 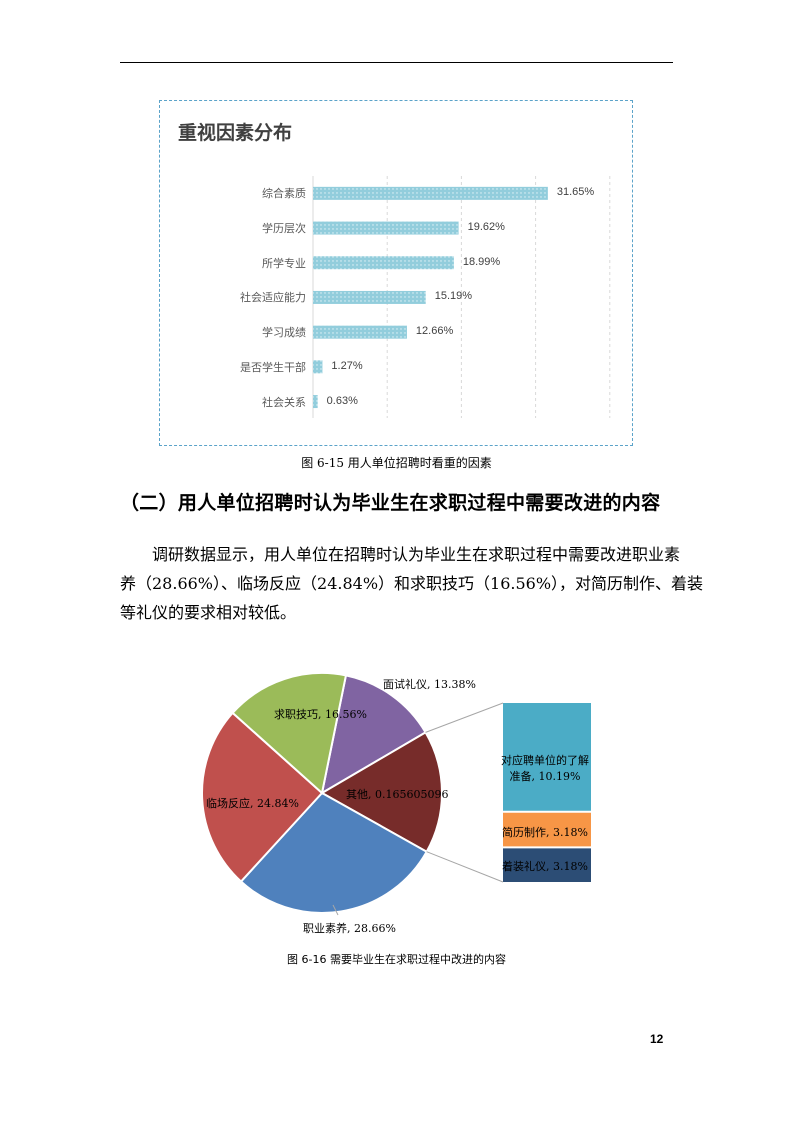 I want to click on figure-caption-6-15: 图 6-15 用人单位招聘时看重的因素, so click(x=396, y=463).